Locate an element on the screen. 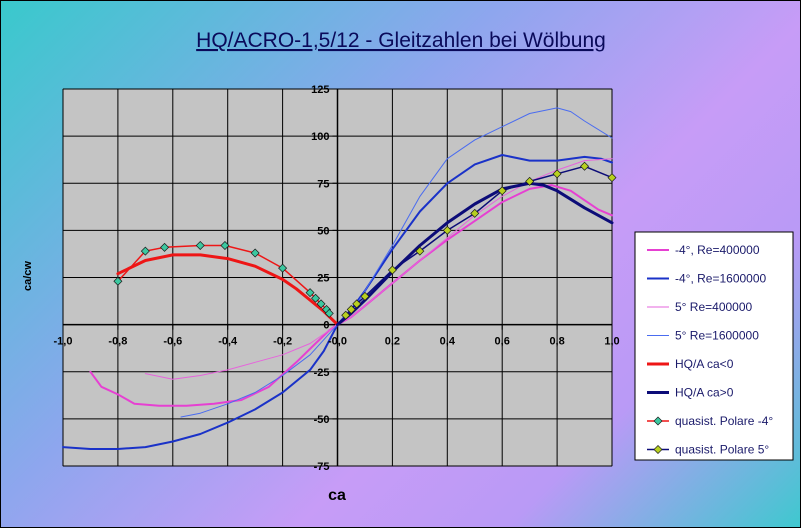 The image size is (801, 528). x-tick-label: 0,2 is located at coordinates (392, 342).